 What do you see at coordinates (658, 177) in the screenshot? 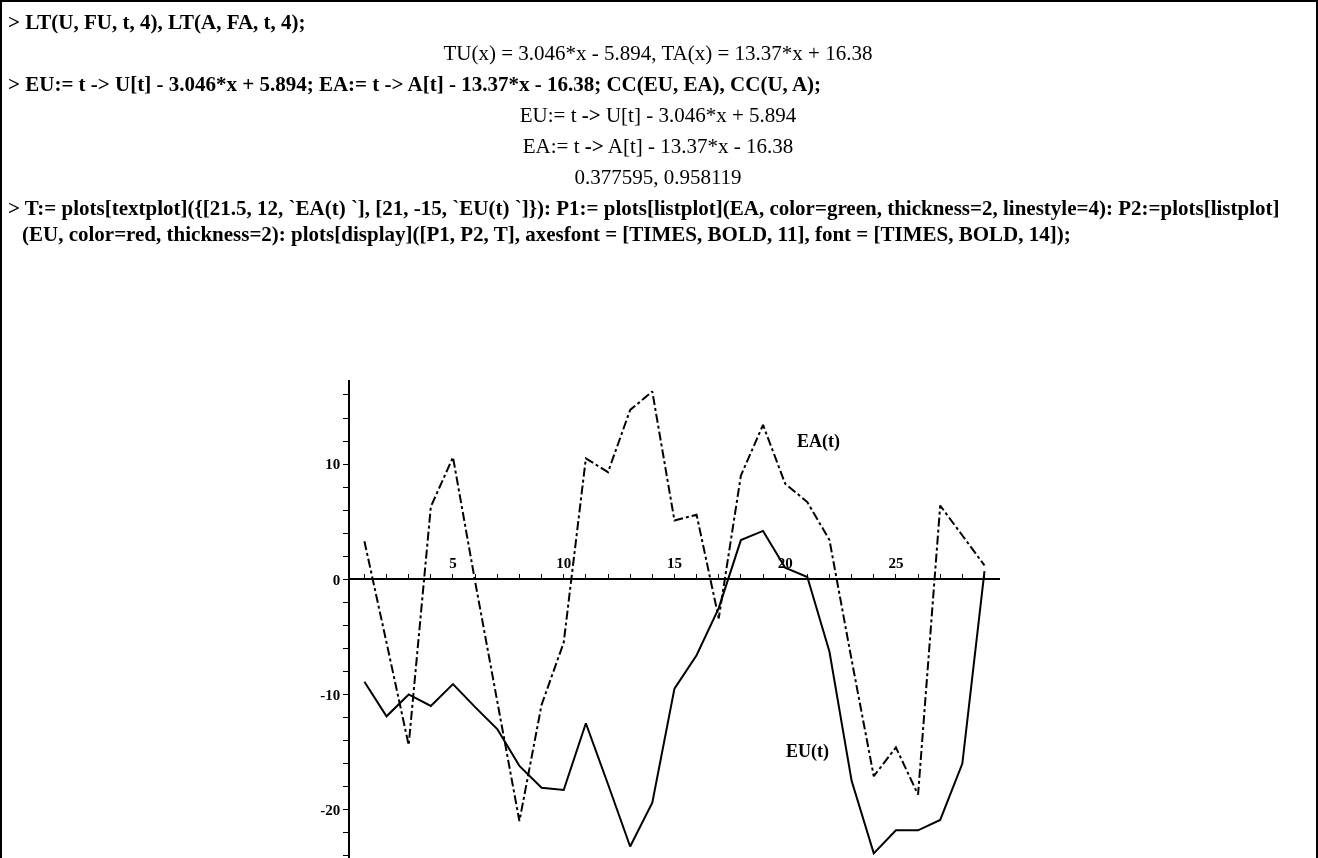
I see `text: 0.377595, 0.958119` at bounding box center [658, 177].